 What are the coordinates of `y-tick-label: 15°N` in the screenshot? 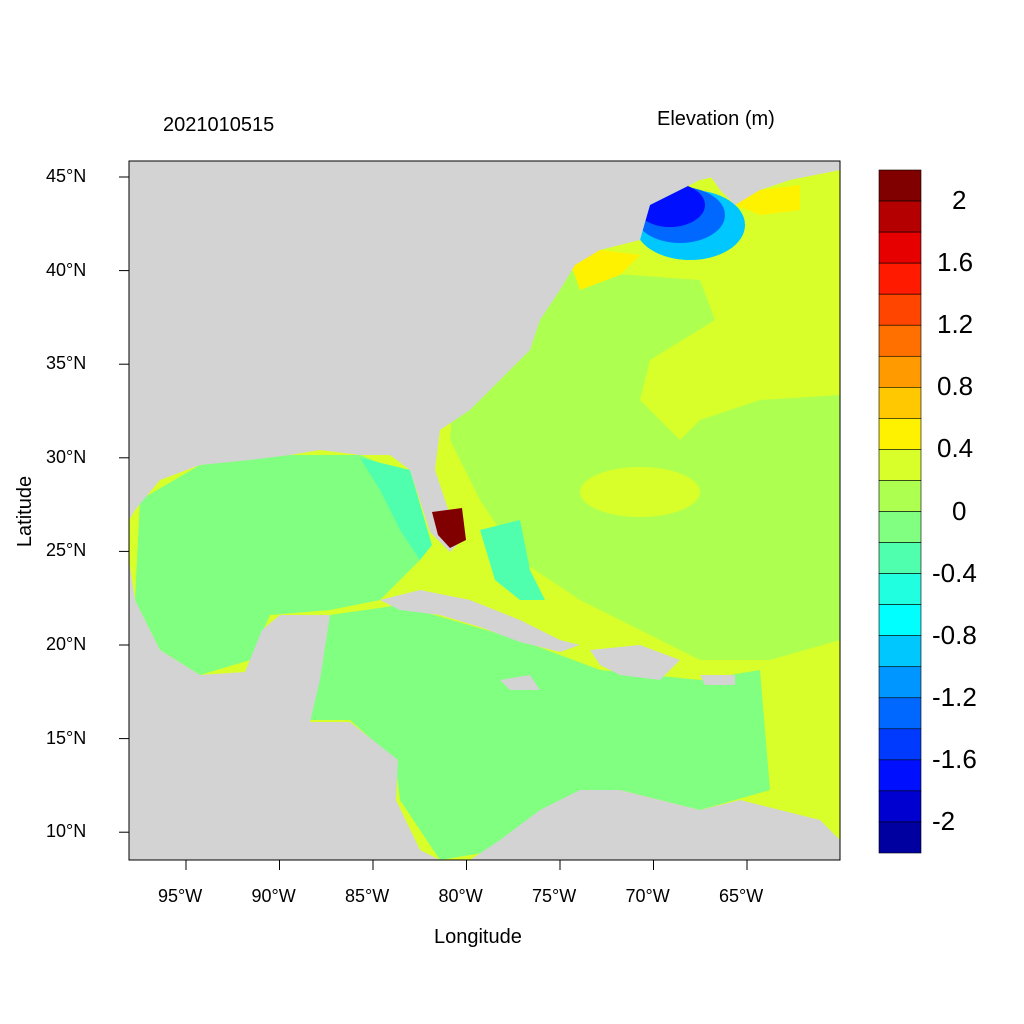 It's located at (66, 737).